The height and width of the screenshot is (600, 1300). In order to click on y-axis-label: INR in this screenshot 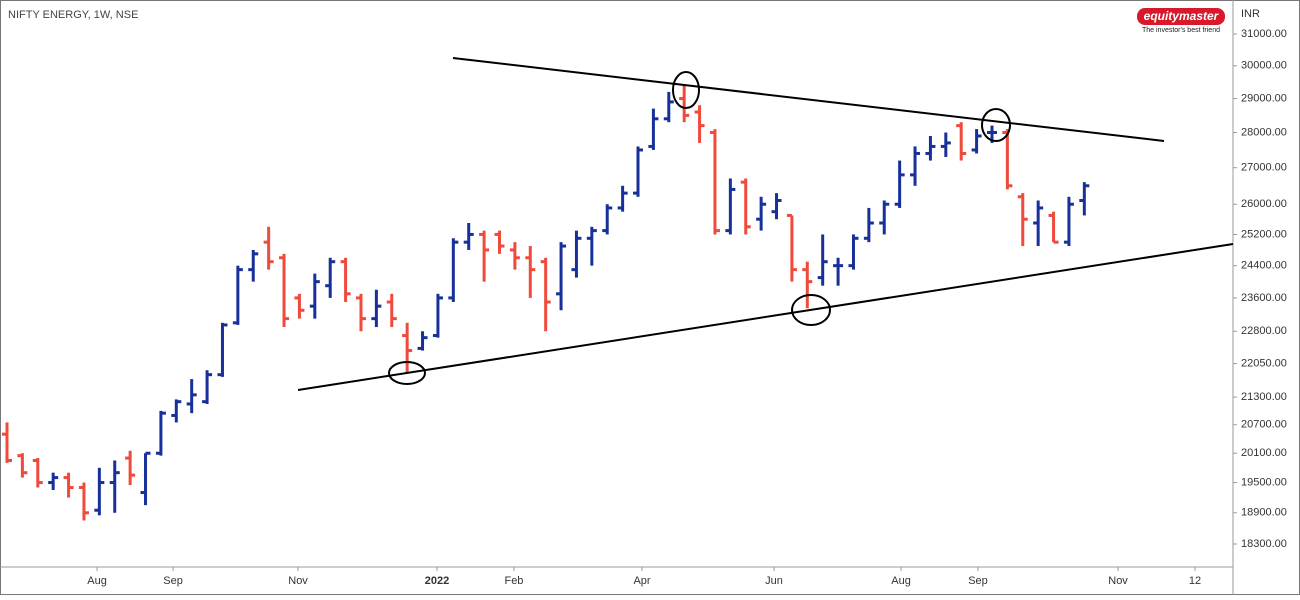, I will do `click(1250, 14)`.